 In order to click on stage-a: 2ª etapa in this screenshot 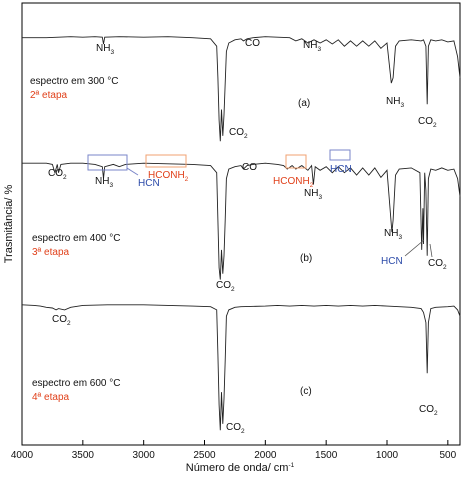, I will do `click(49, 95)`.